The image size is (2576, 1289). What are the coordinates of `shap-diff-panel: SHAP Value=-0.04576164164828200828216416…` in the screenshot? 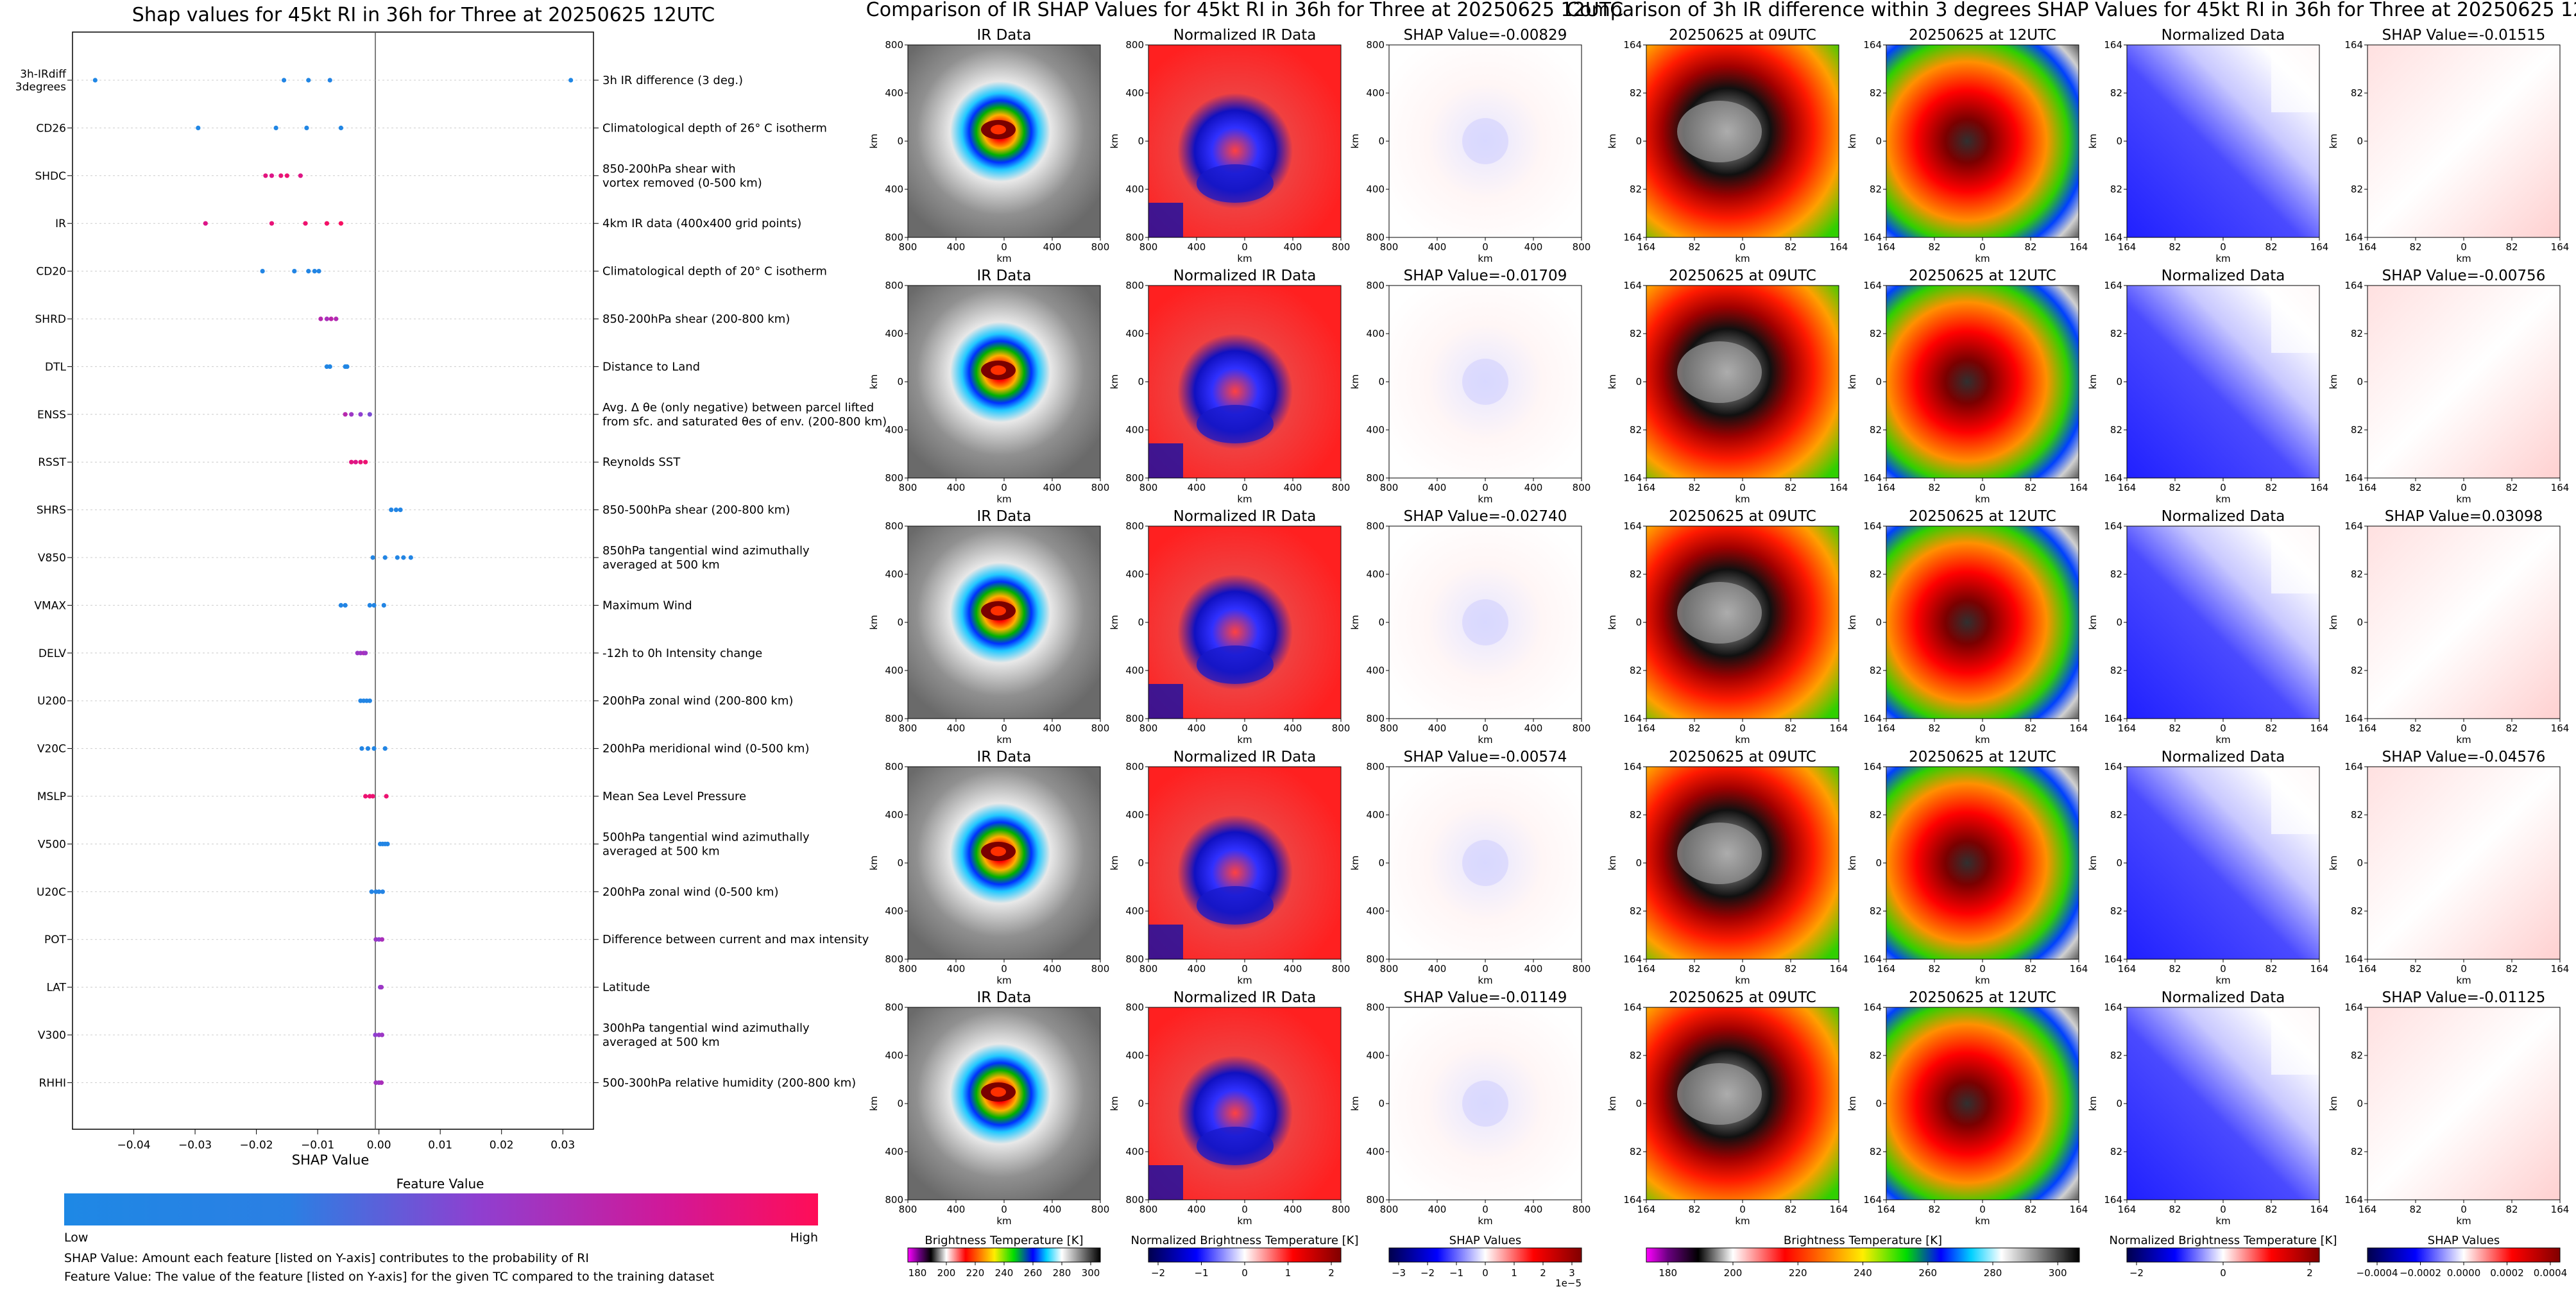 It's located at (2448, 867).